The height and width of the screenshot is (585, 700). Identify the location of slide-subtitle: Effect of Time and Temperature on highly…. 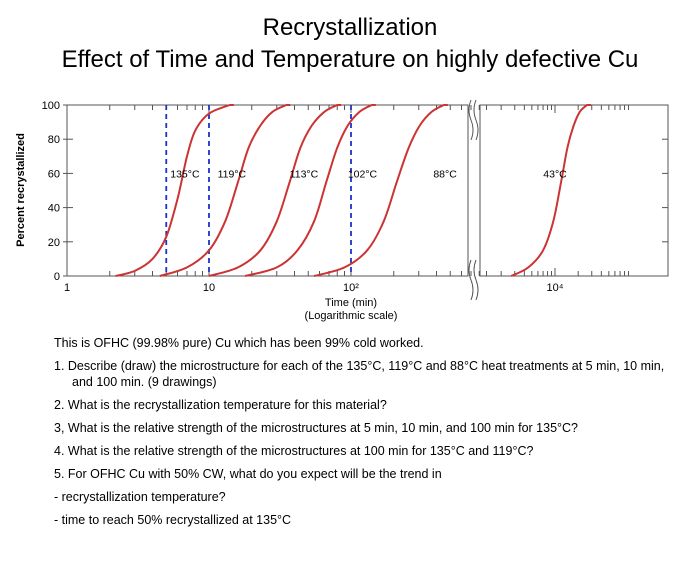
(350, 59).